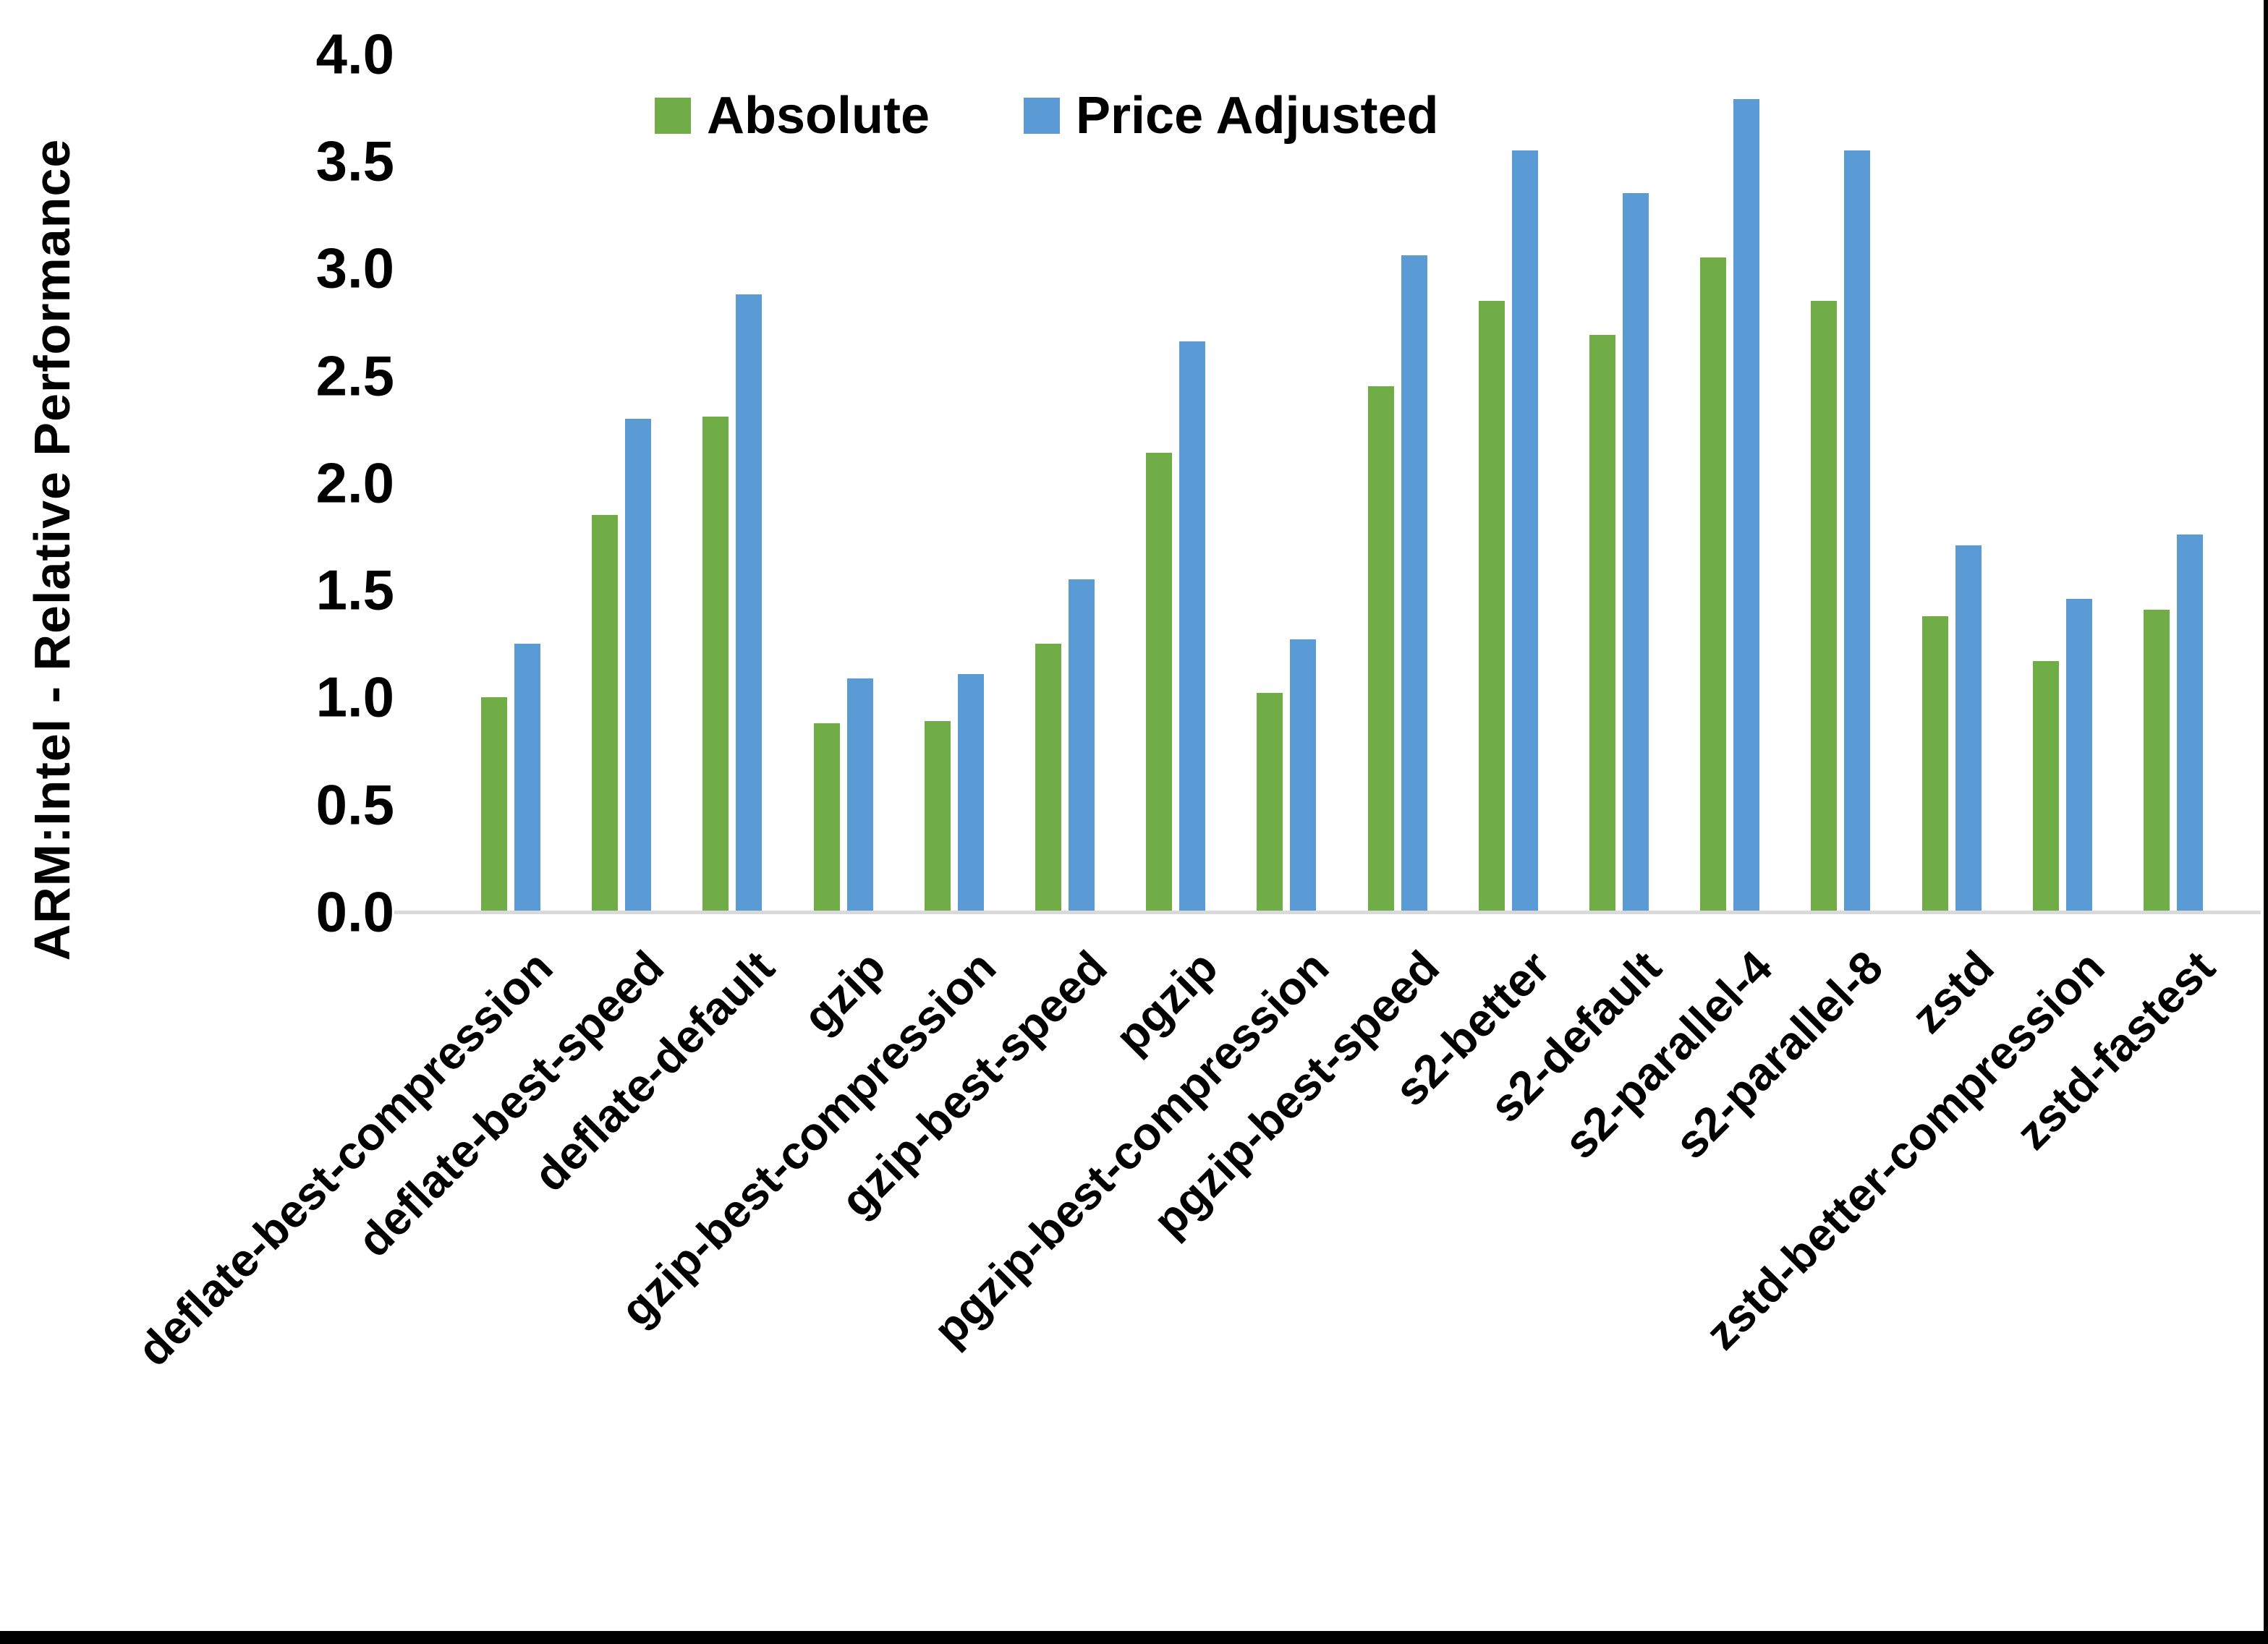  Describe the element at coordinates (2078, 755) in the screenshot. I see `bar-price-adjusted-zstd-better-compression` at that location.